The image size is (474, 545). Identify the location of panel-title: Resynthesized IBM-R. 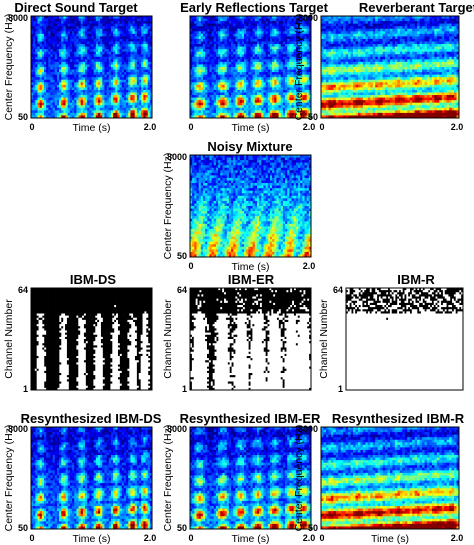
(398, 418).